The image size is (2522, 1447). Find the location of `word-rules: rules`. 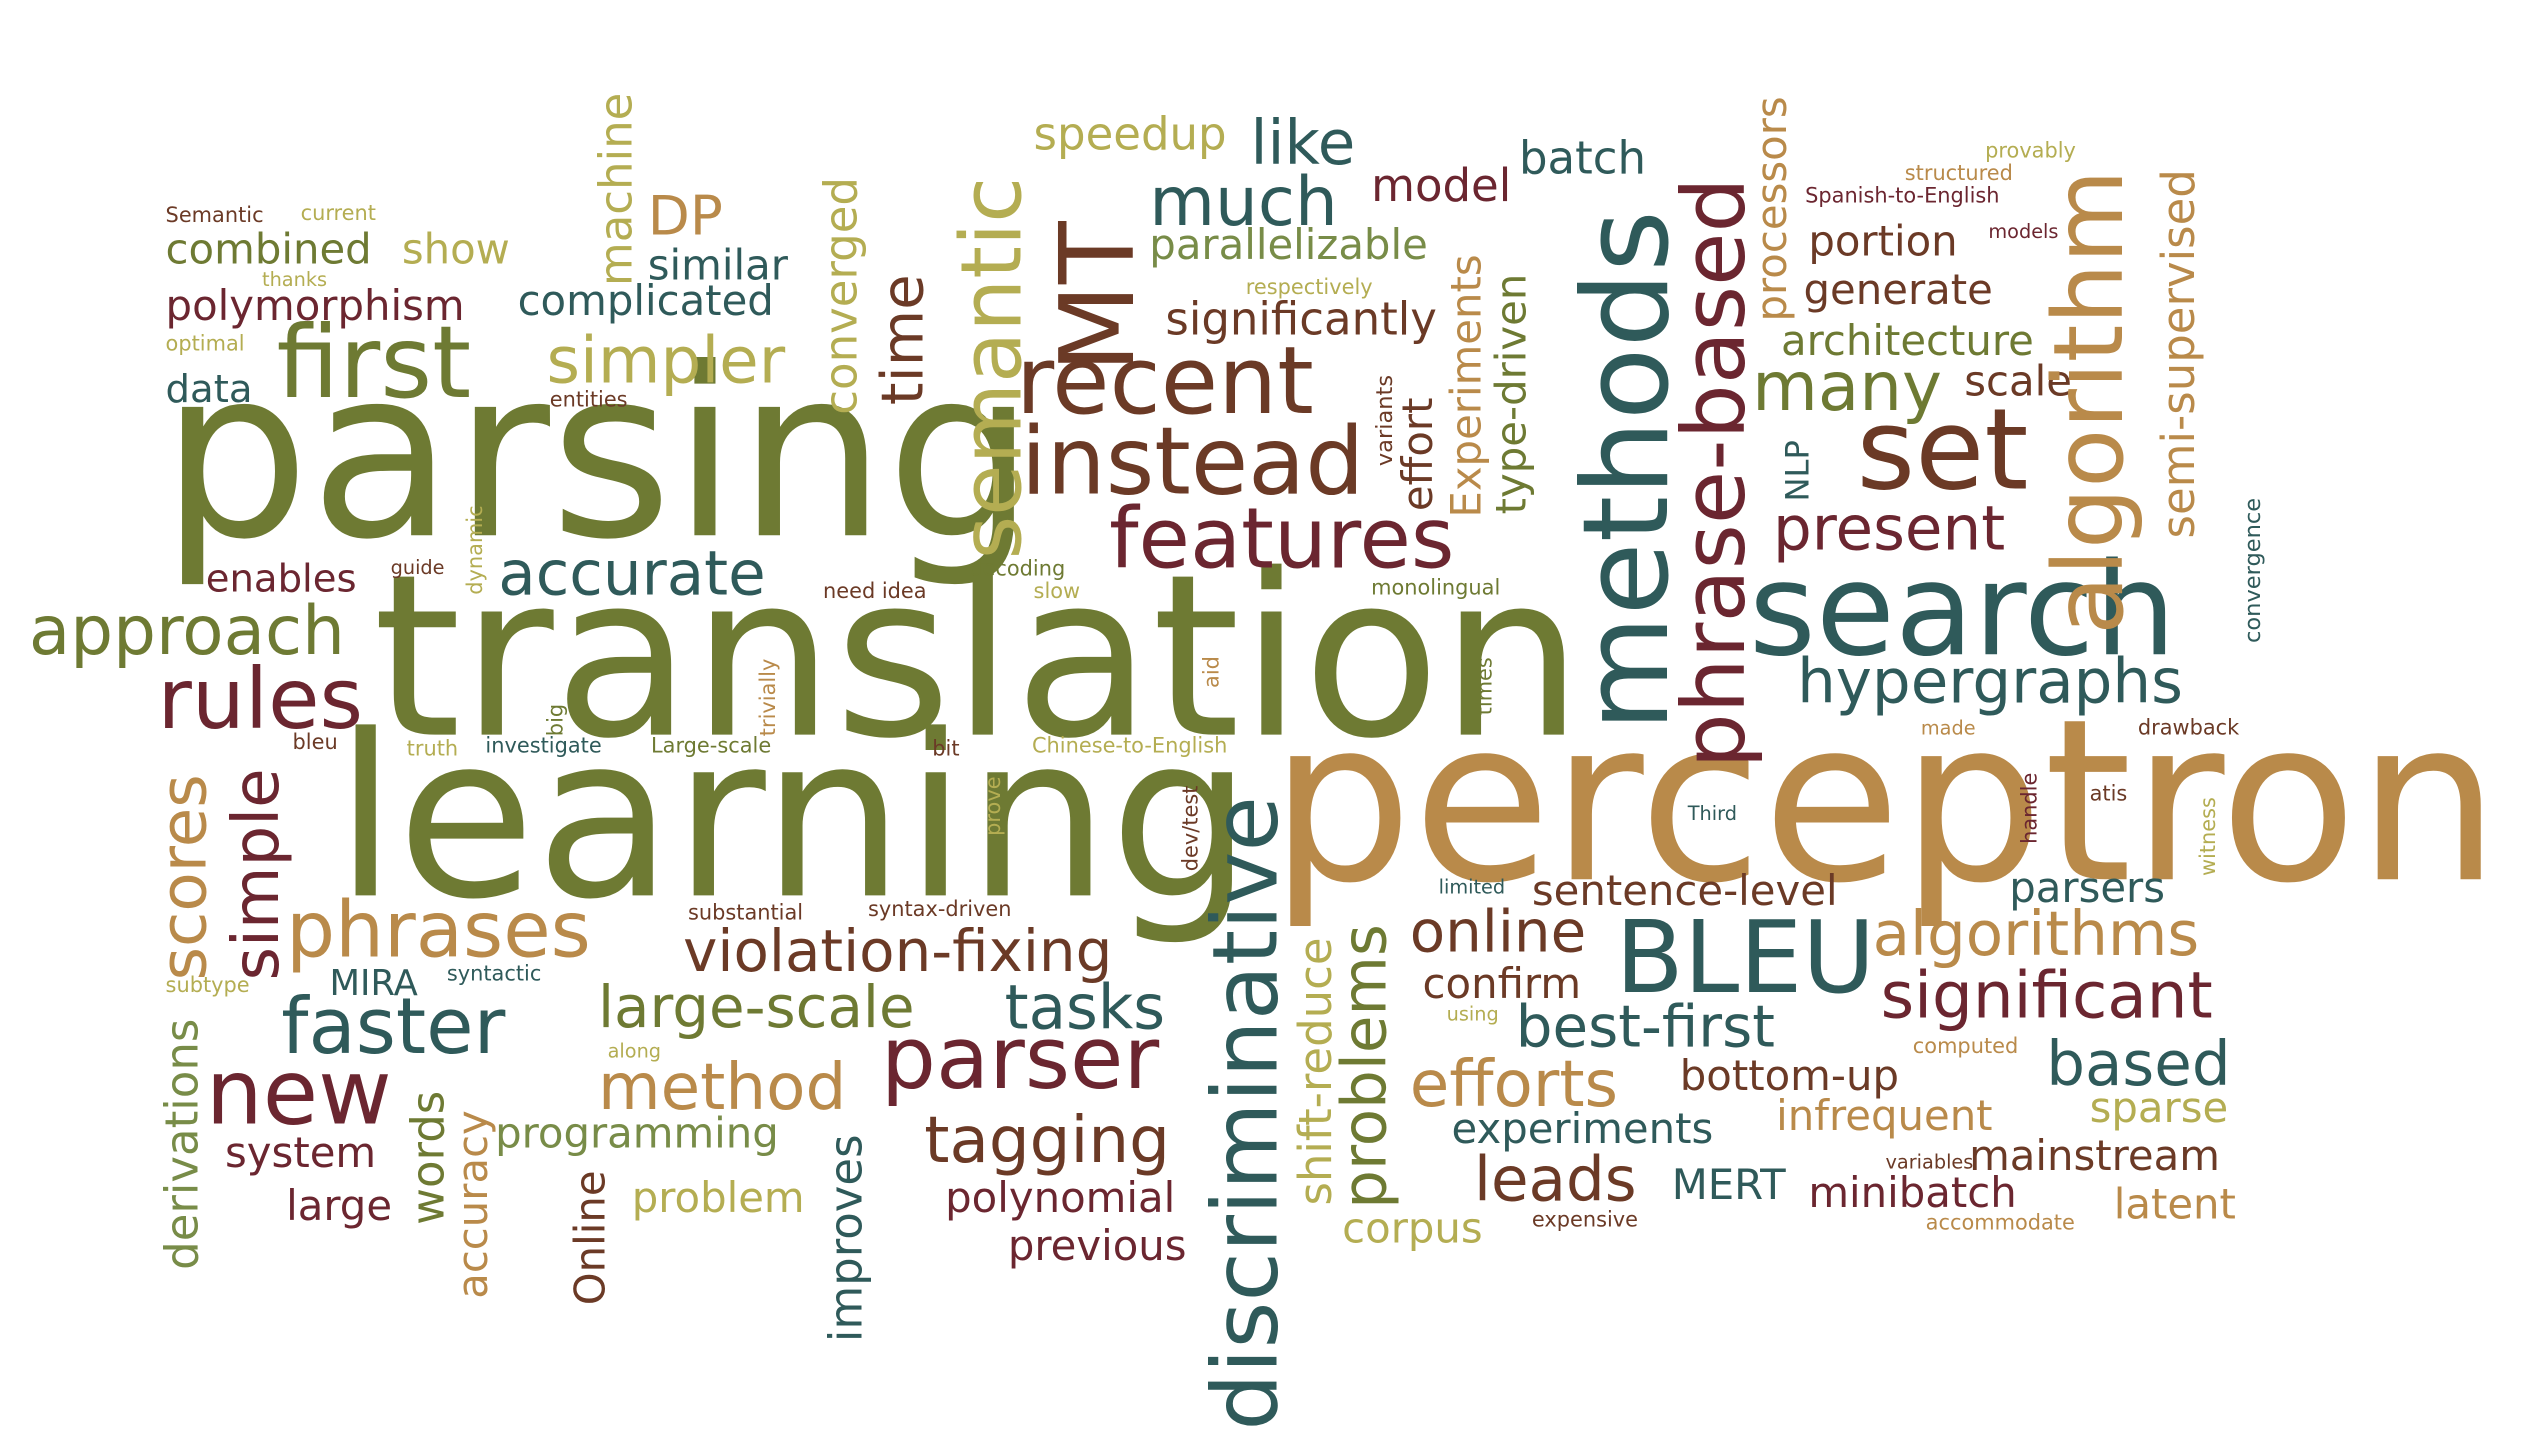

word-rules: rules is located at coordinates (260, 701).